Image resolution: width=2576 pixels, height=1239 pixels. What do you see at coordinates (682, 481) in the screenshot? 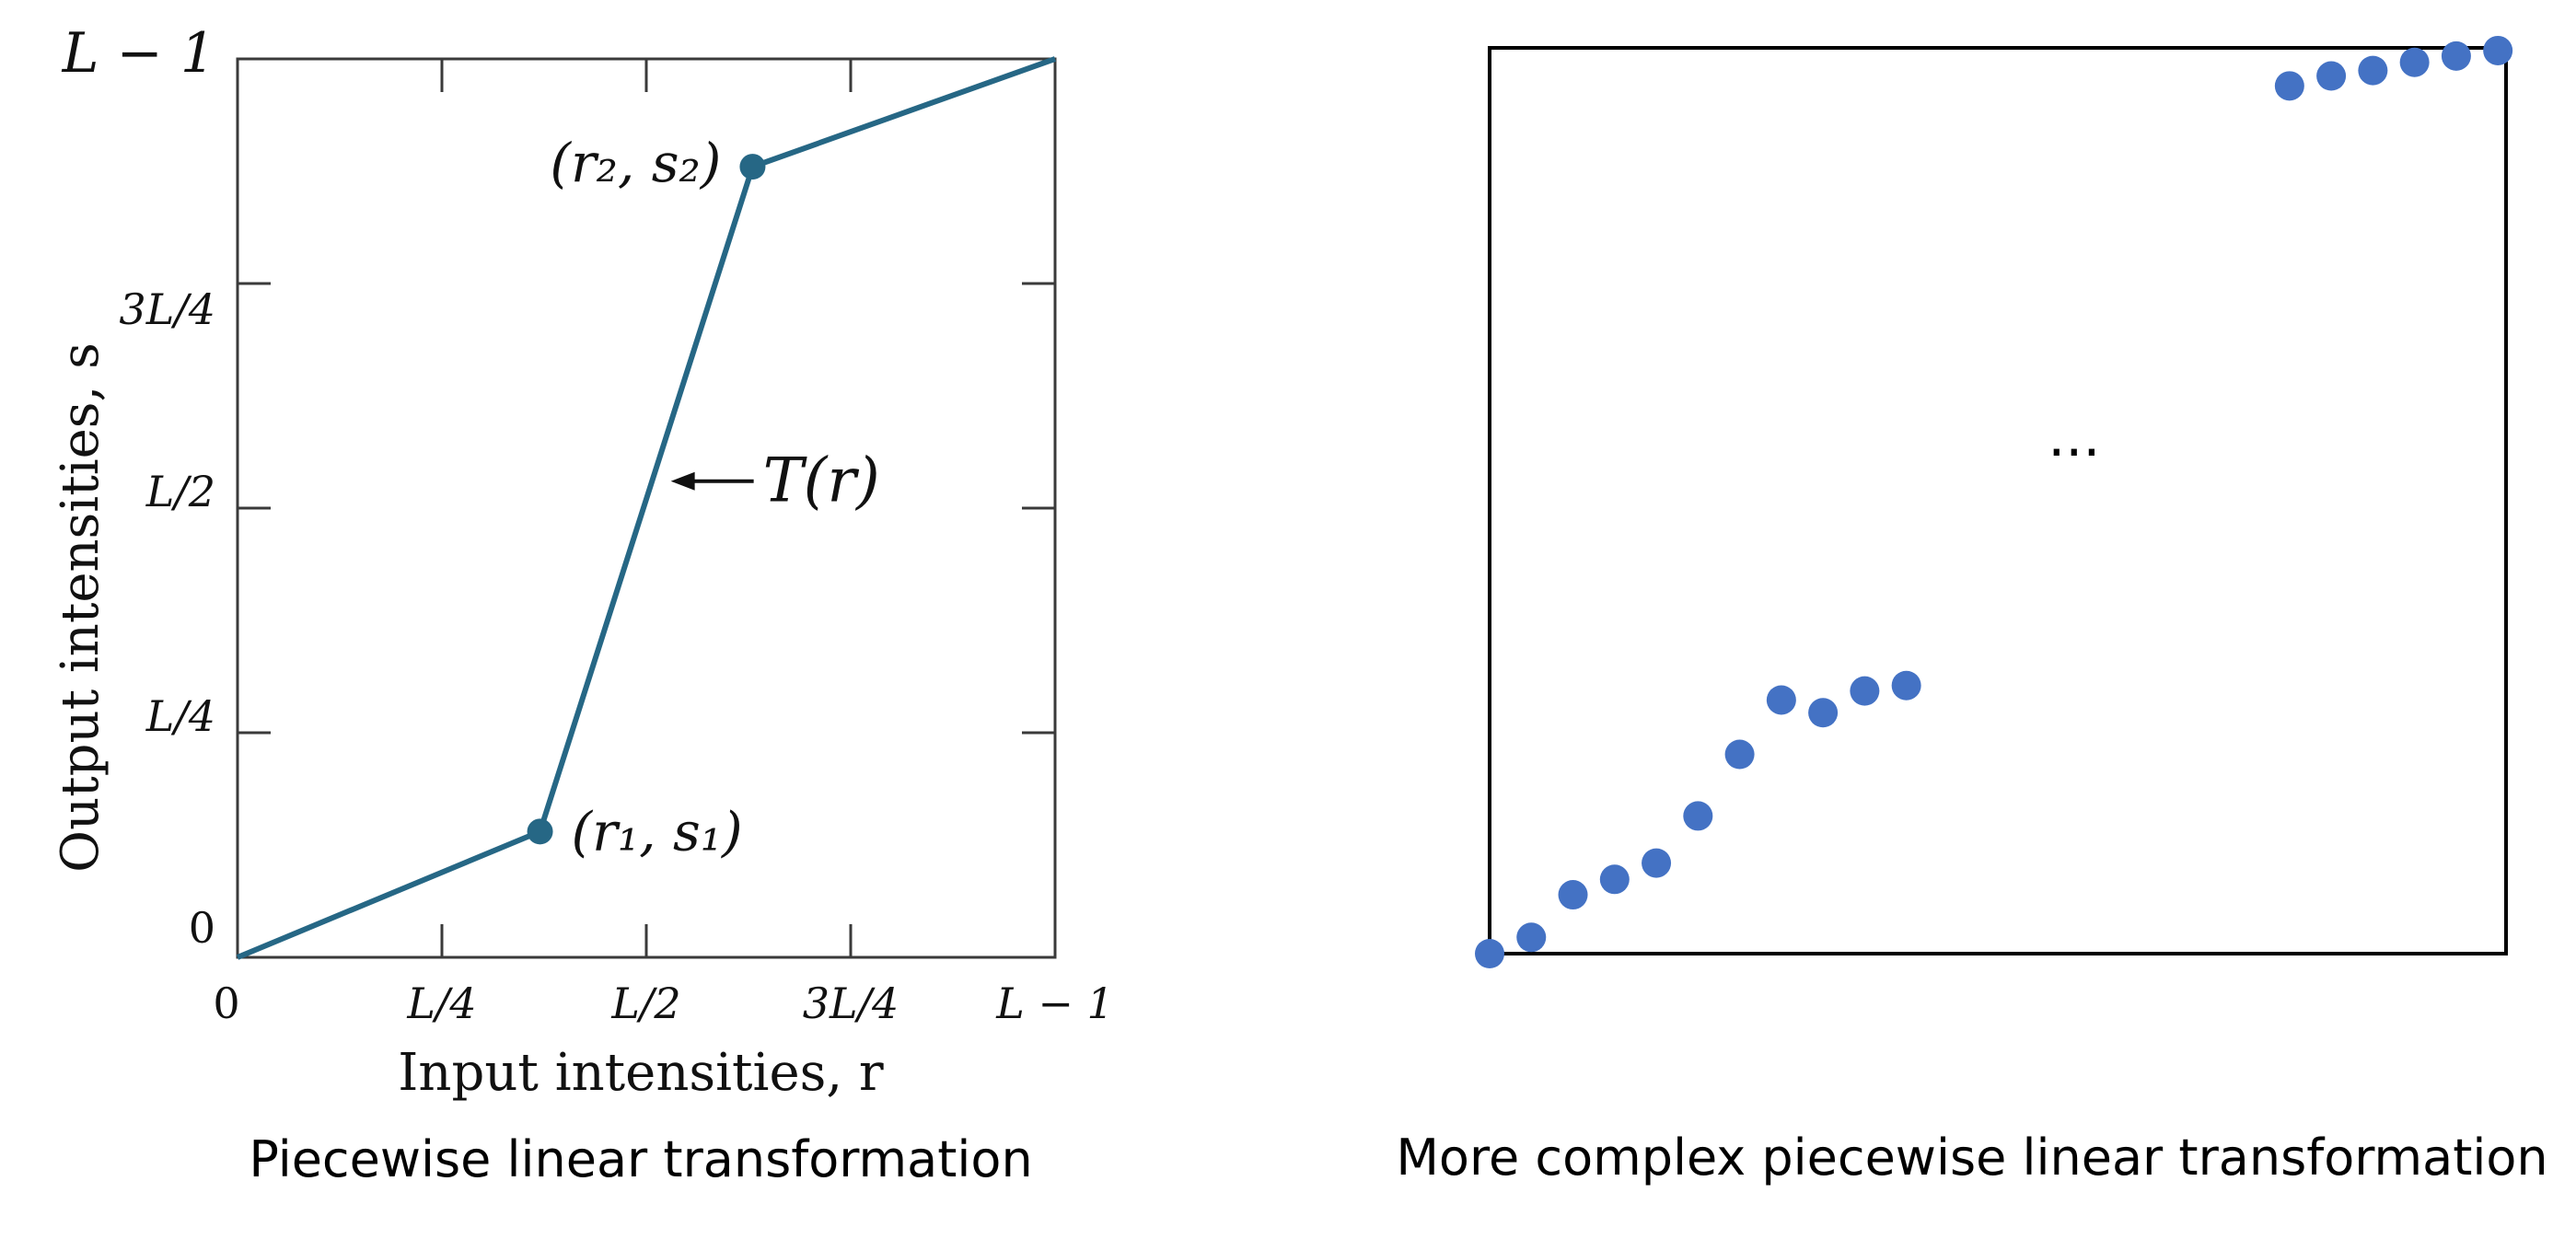
I see `annotation-arrow-head` at bounding box center [682, 481].